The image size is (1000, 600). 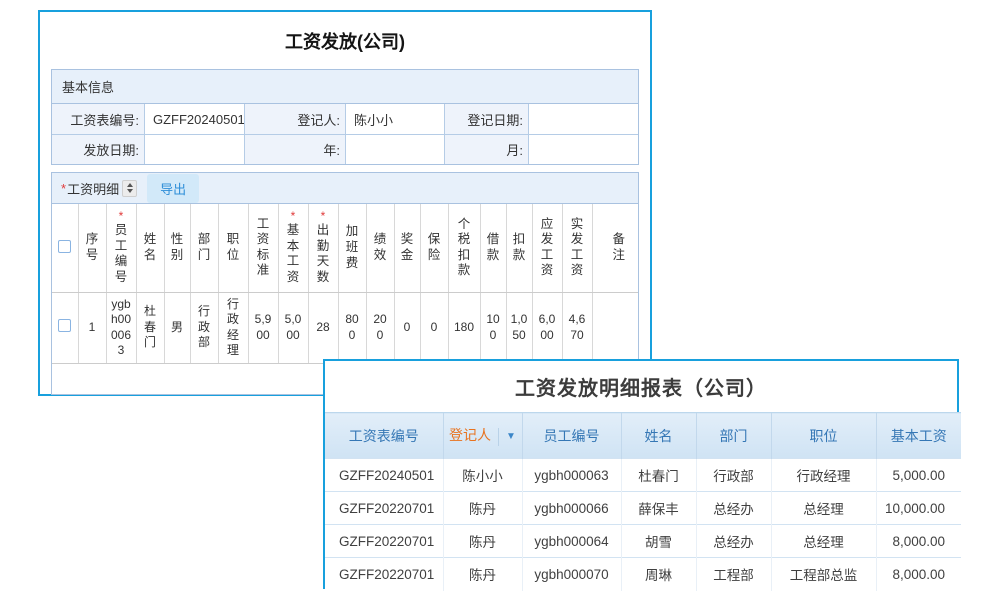 I want to click on required-mark: *, so click(x=64, y=188).